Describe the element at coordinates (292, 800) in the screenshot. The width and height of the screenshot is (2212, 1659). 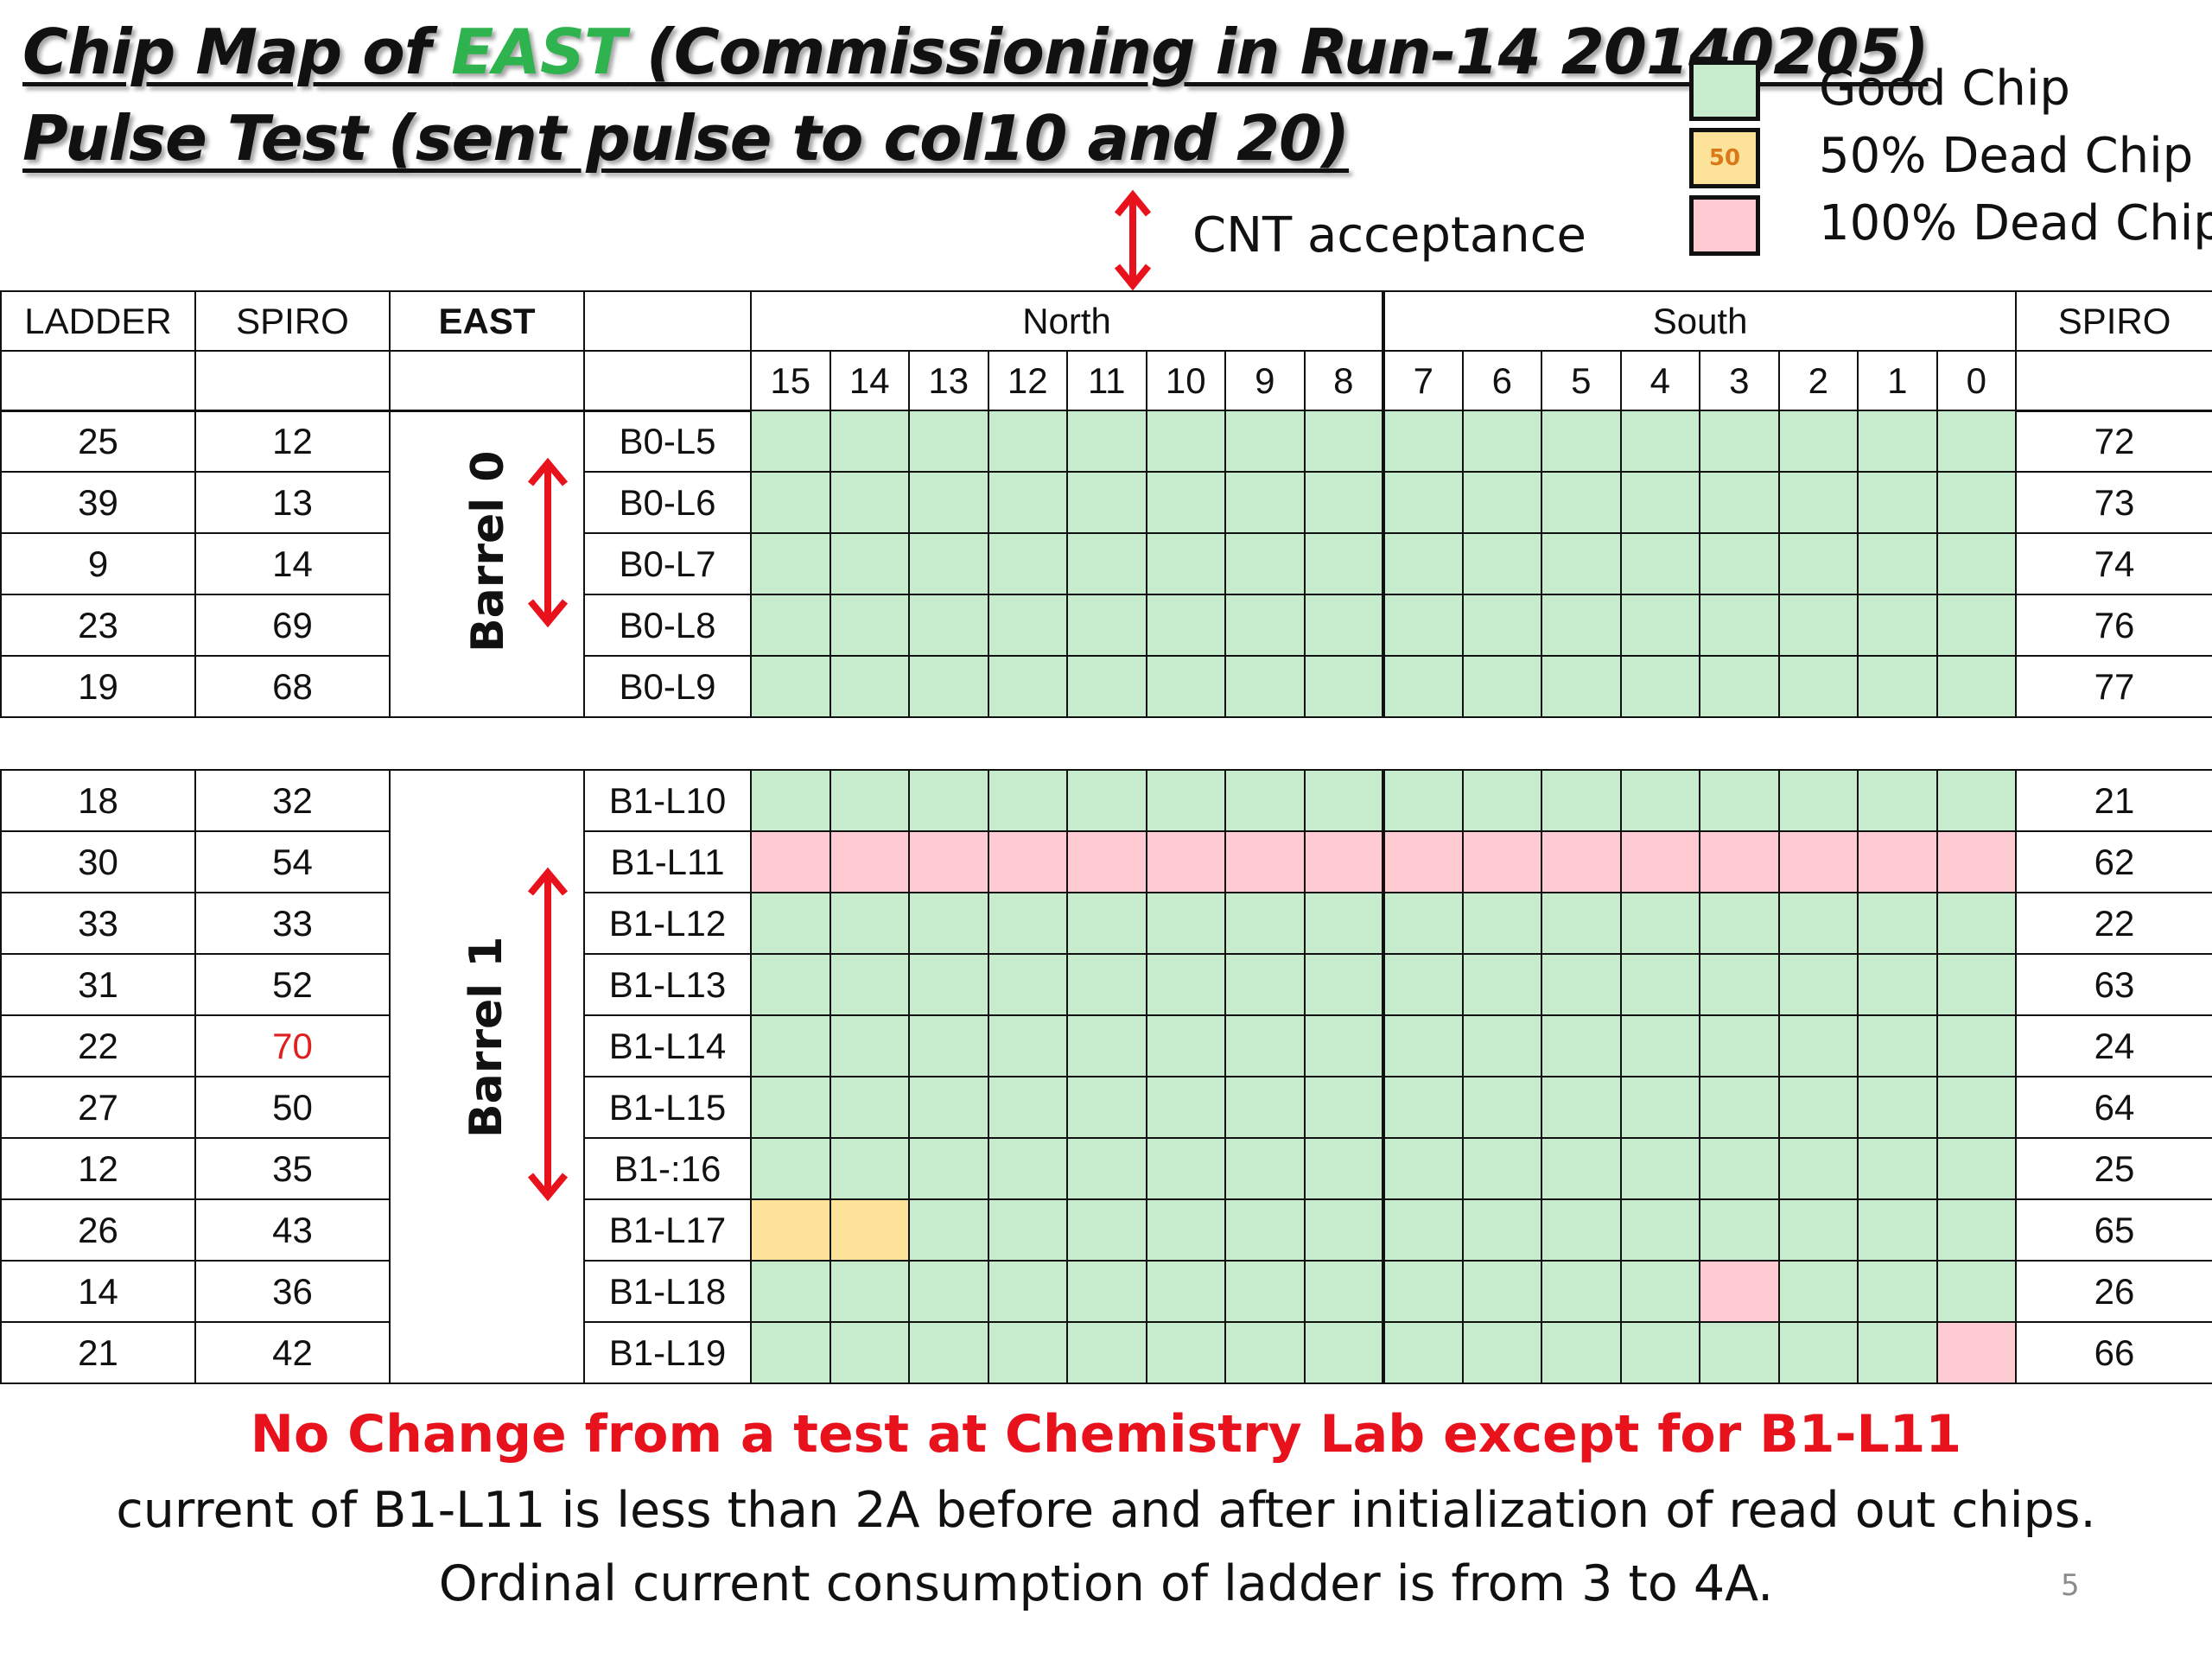
I see `spiro-number: 32` at that location.